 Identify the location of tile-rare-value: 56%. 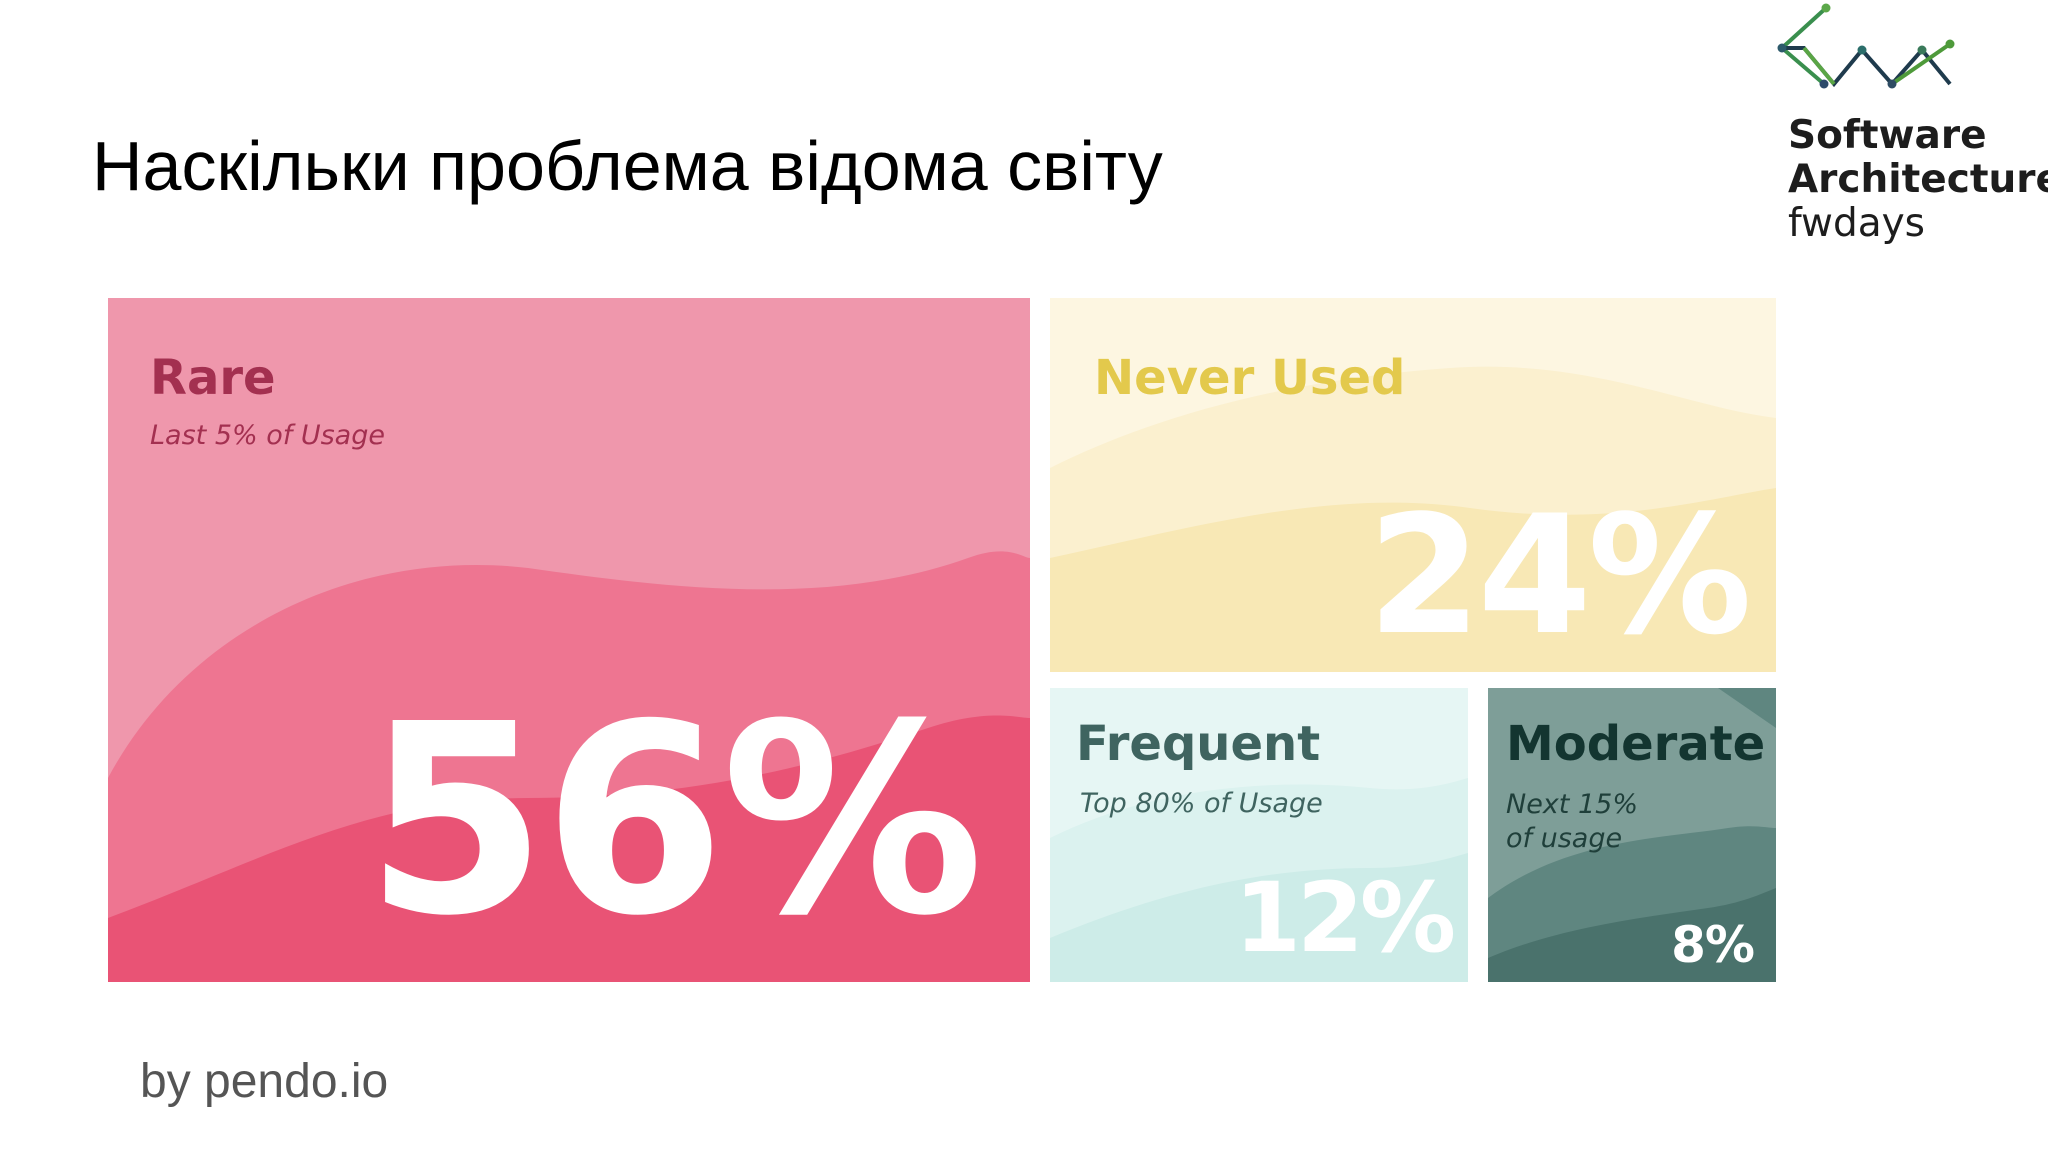
(674, 820).